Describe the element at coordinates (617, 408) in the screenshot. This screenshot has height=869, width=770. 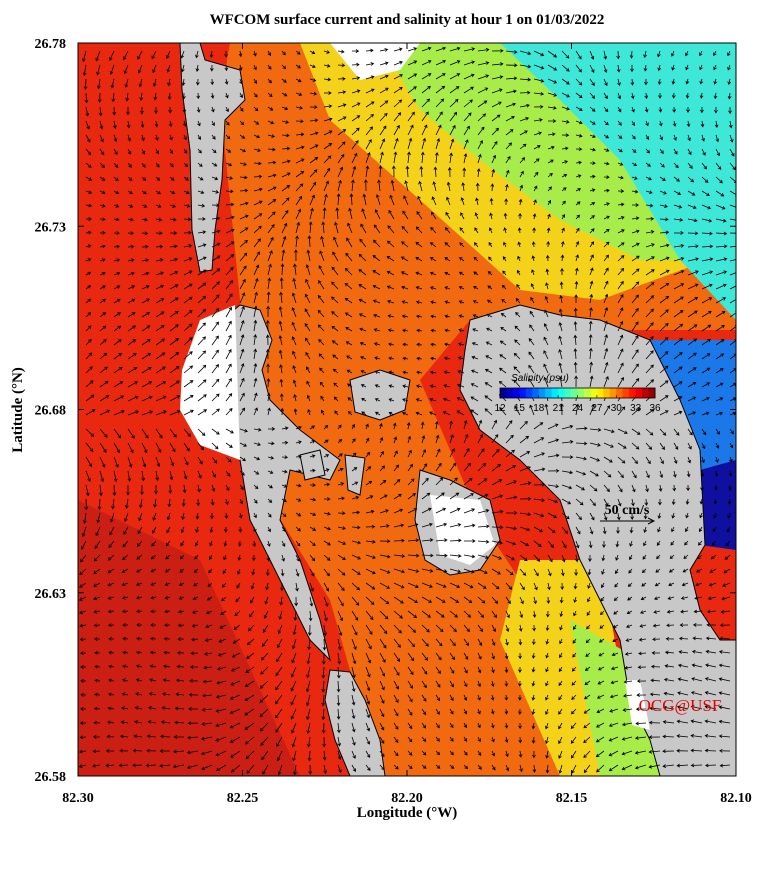
I see `colorbar-tick-label: 30` at that location.